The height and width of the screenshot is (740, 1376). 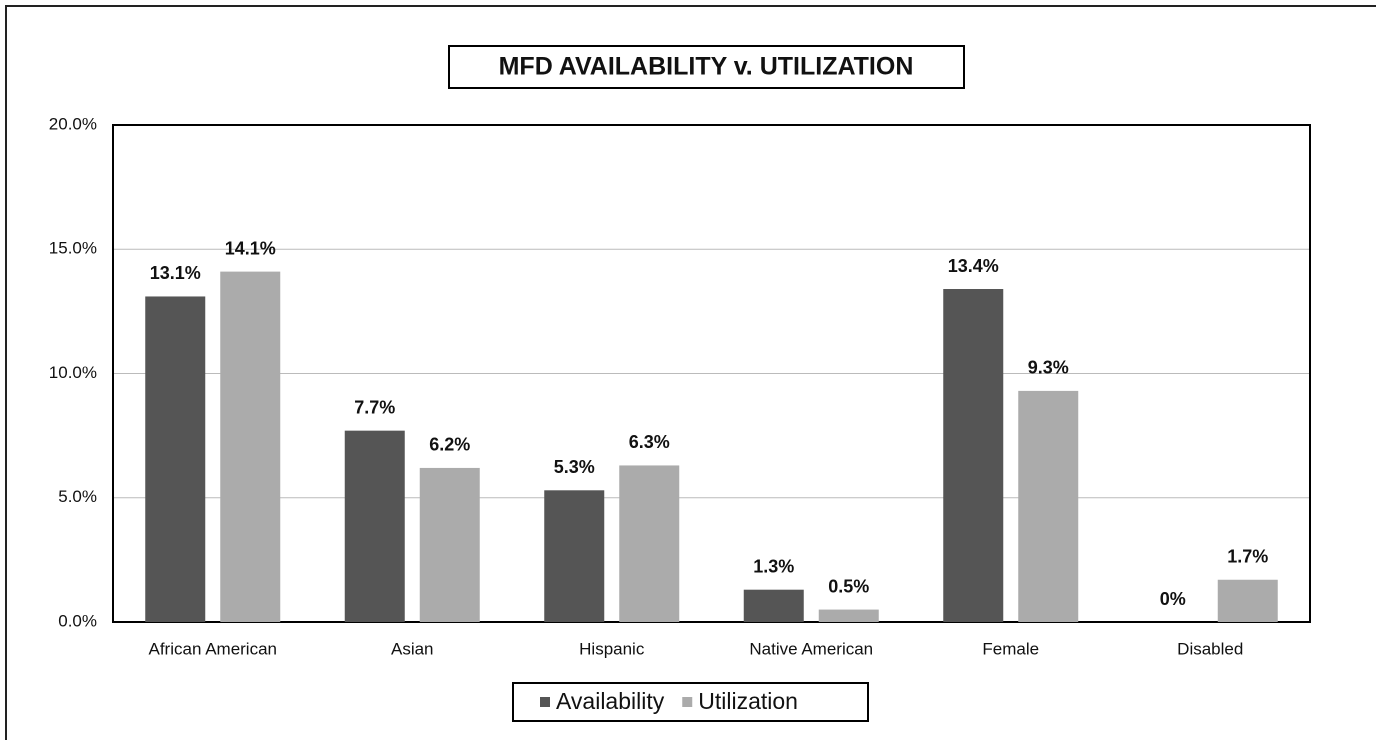 I want to click on chart-title: MFD AVAILABILITY v. UTILIZATION, so click(x=706, y=67).